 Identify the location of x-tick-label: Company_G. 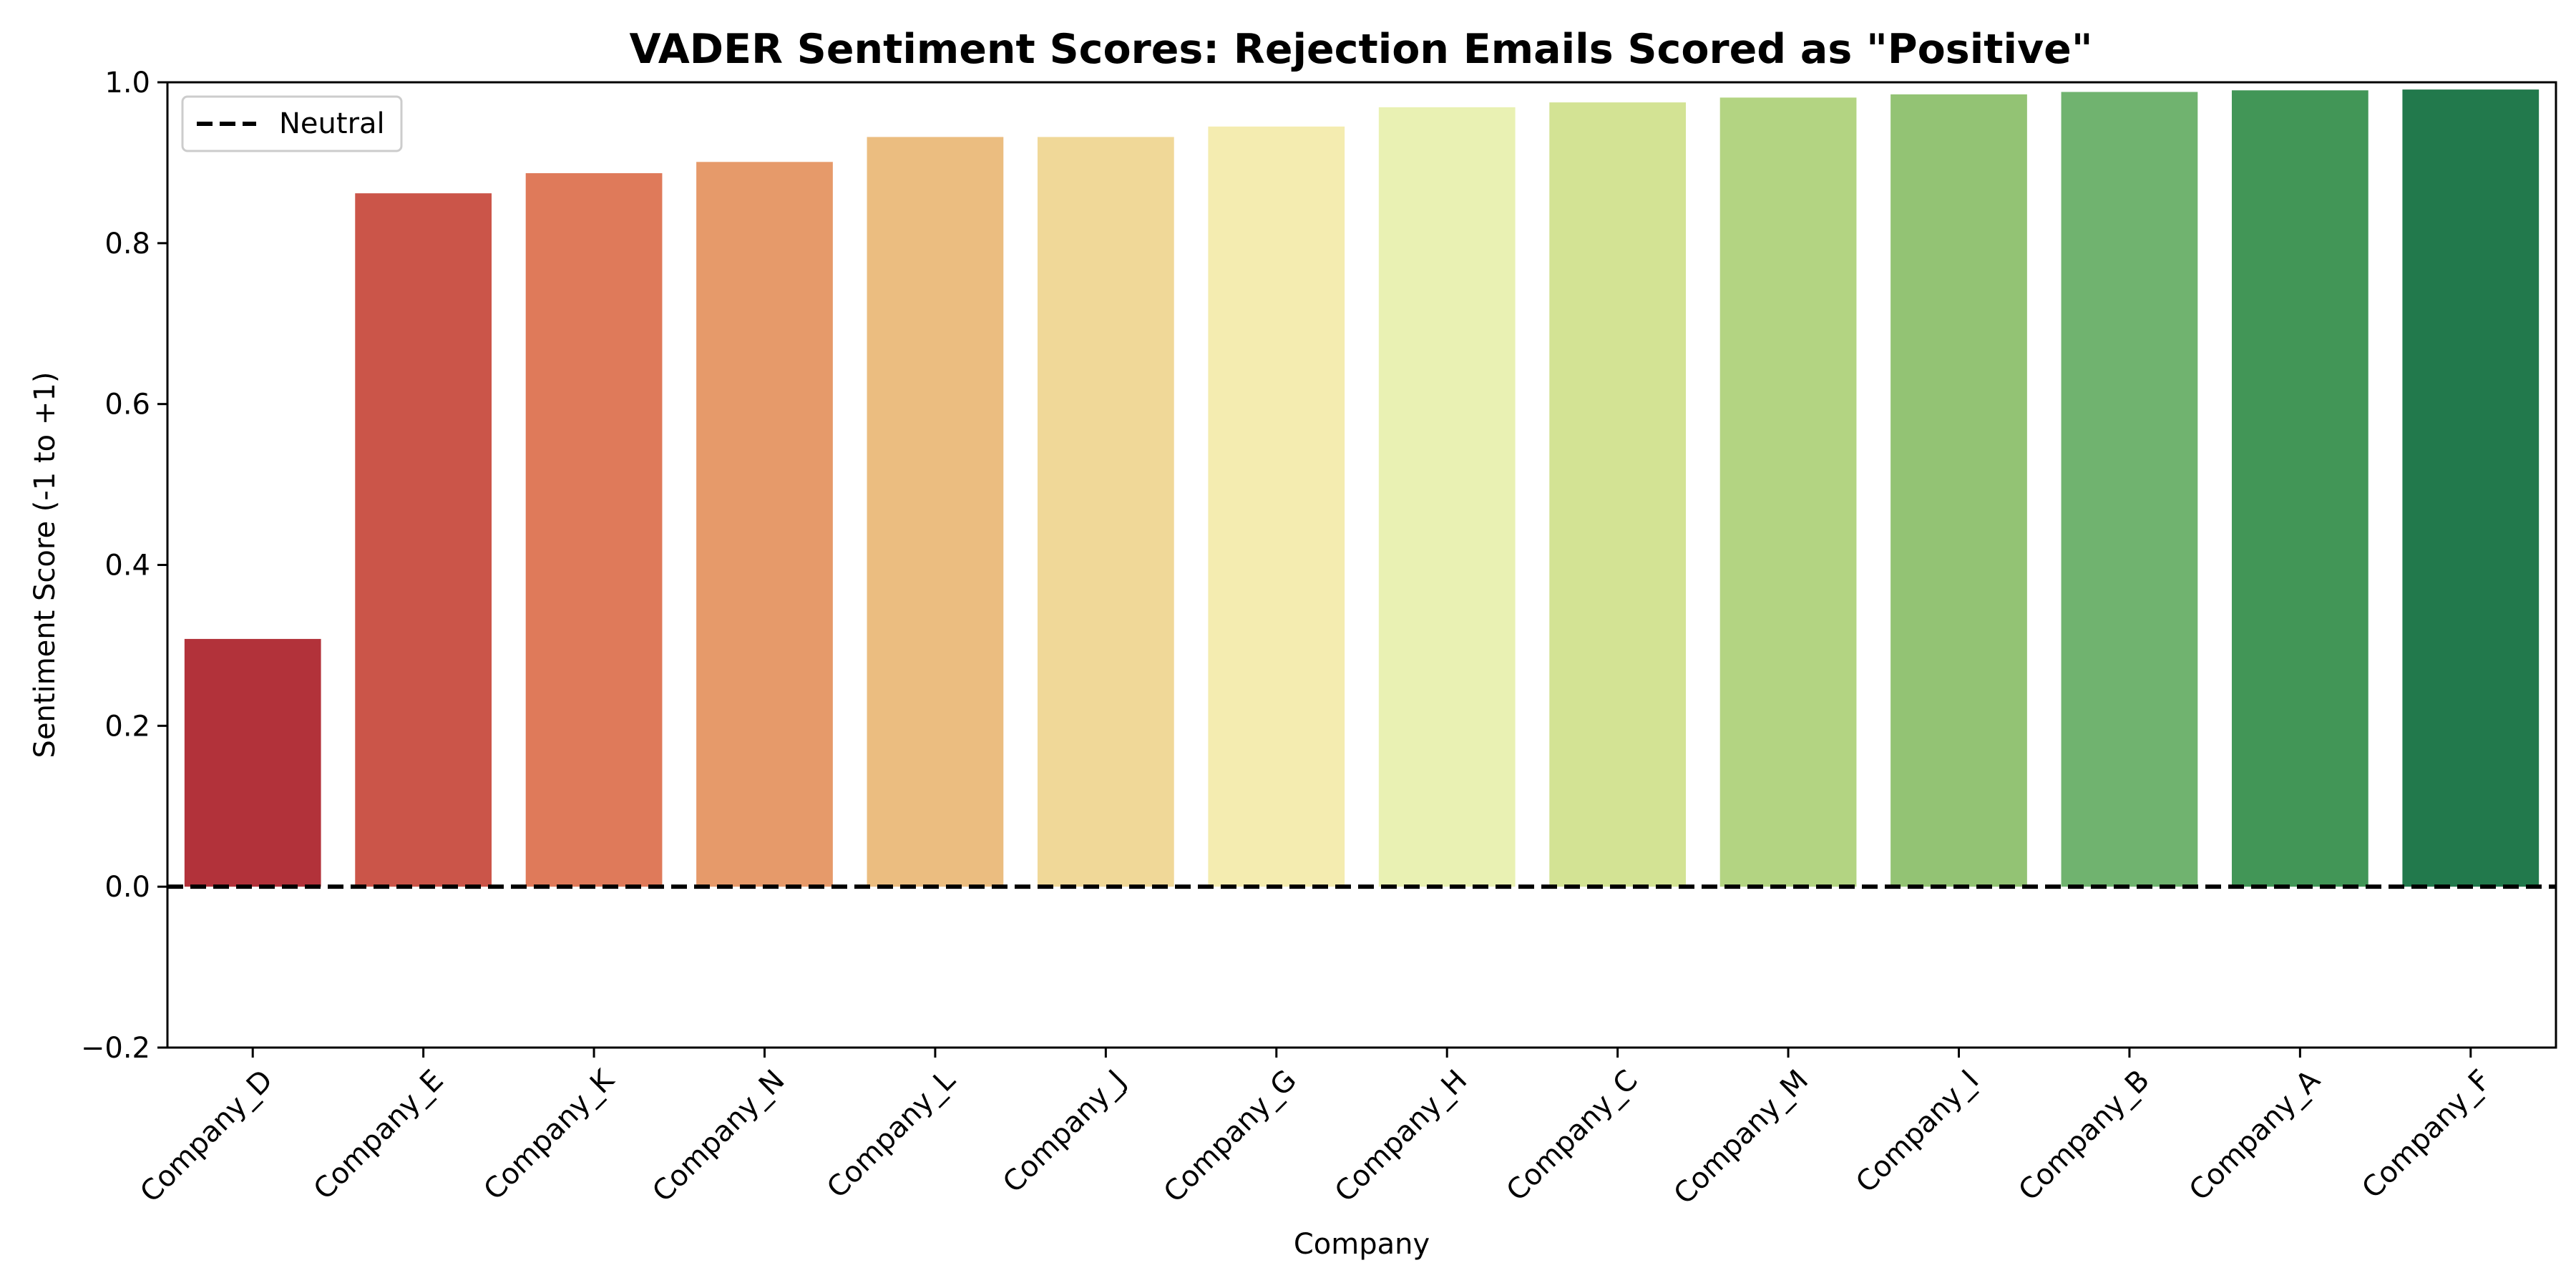
(1230, 1136).